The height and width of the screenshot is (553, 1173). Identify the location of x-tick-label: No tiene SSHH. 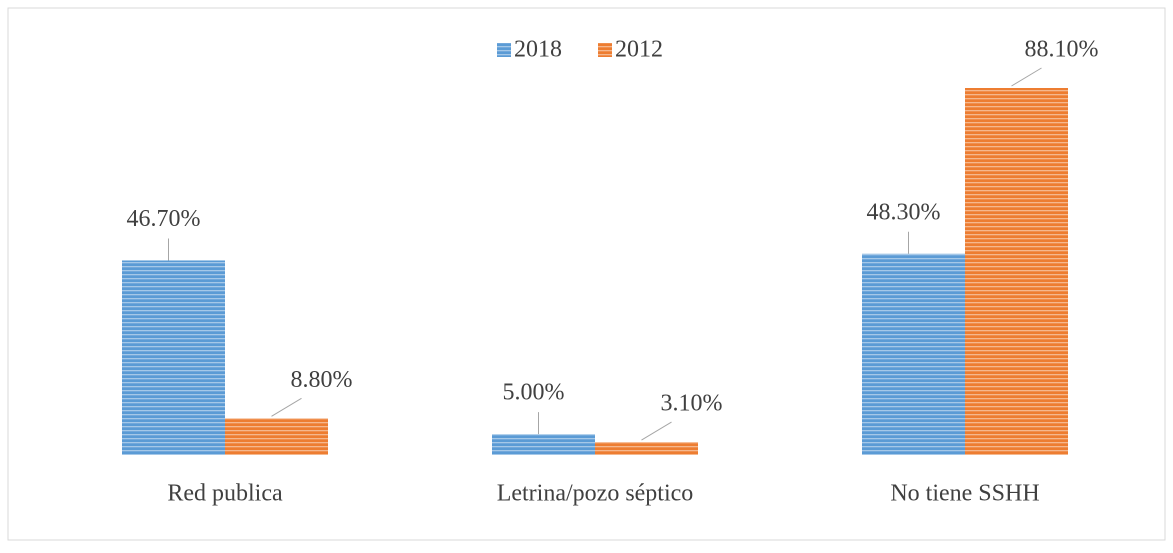
(964, 494).